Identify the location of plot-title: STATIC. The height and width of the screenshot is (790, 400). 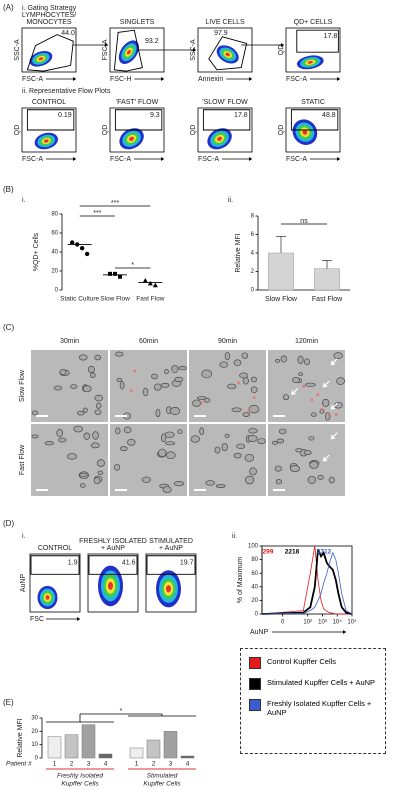
(313, 102).